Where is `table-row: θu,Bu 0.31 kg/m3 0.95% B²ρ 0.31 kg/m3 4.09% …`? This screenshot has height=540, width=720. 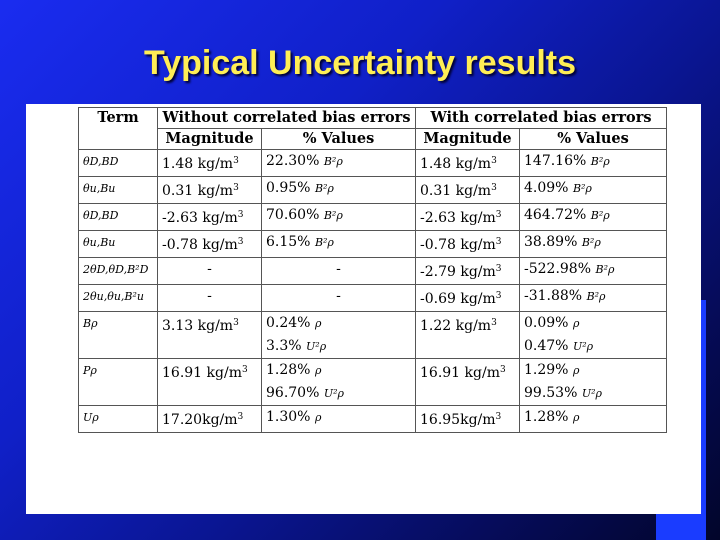 table-row: θu,Bu 0.31 kg/m3 0.95% B²ρ 0.31 kg/m3 4.09% … is located at coordinates (372, 190).